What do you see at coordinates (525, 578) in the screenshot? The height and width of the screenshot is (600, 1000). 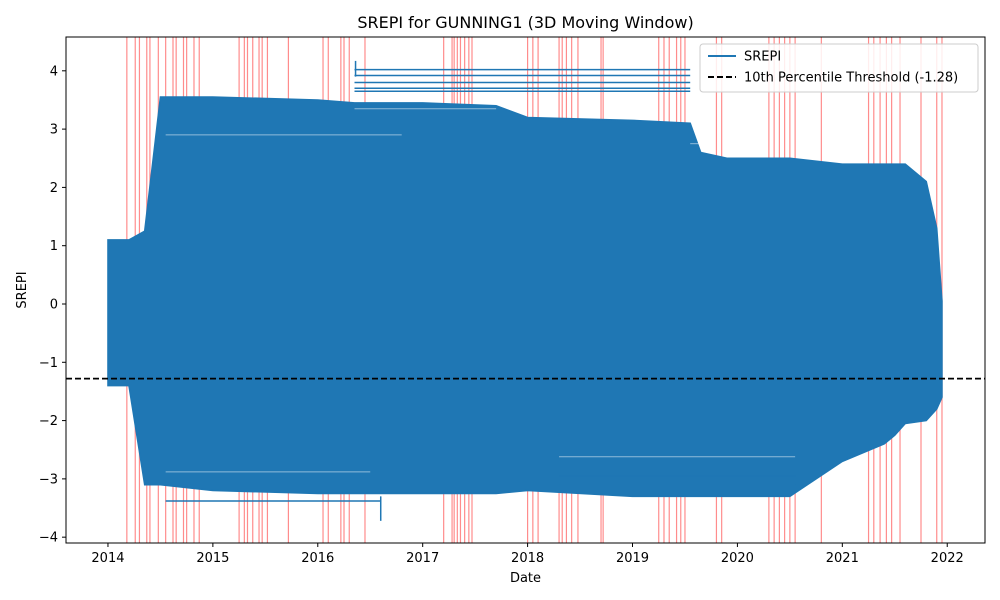 I see `x-axis-label: Date` at bounding box center [525, 578].